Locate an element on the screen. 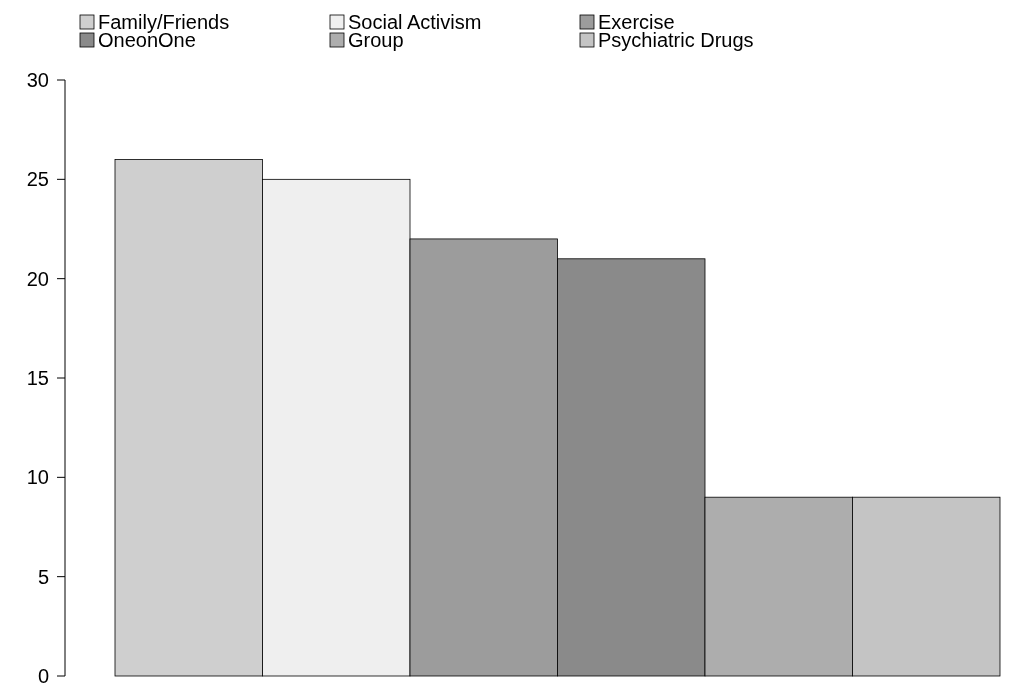 The width and height of the screenshot is (1029, 698). y-tick-label: 15 is located at coordinates (37, 378).